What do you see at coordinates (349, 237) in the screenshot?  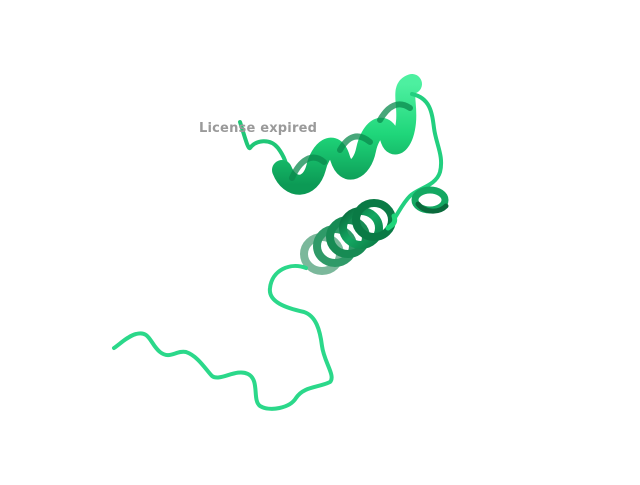 I see `helix-lower` at bounding box center [349, 237].